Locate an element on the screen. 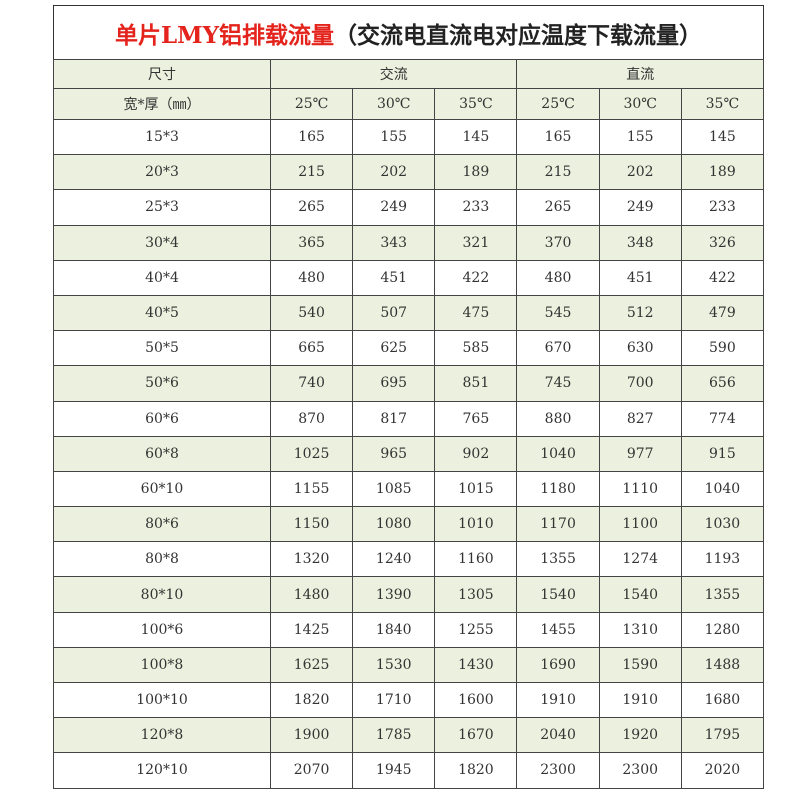 Image resolution: width=809 pixels, height=809 pixels. ampacity-cell: 1430 is located at coordinates (476, 665).